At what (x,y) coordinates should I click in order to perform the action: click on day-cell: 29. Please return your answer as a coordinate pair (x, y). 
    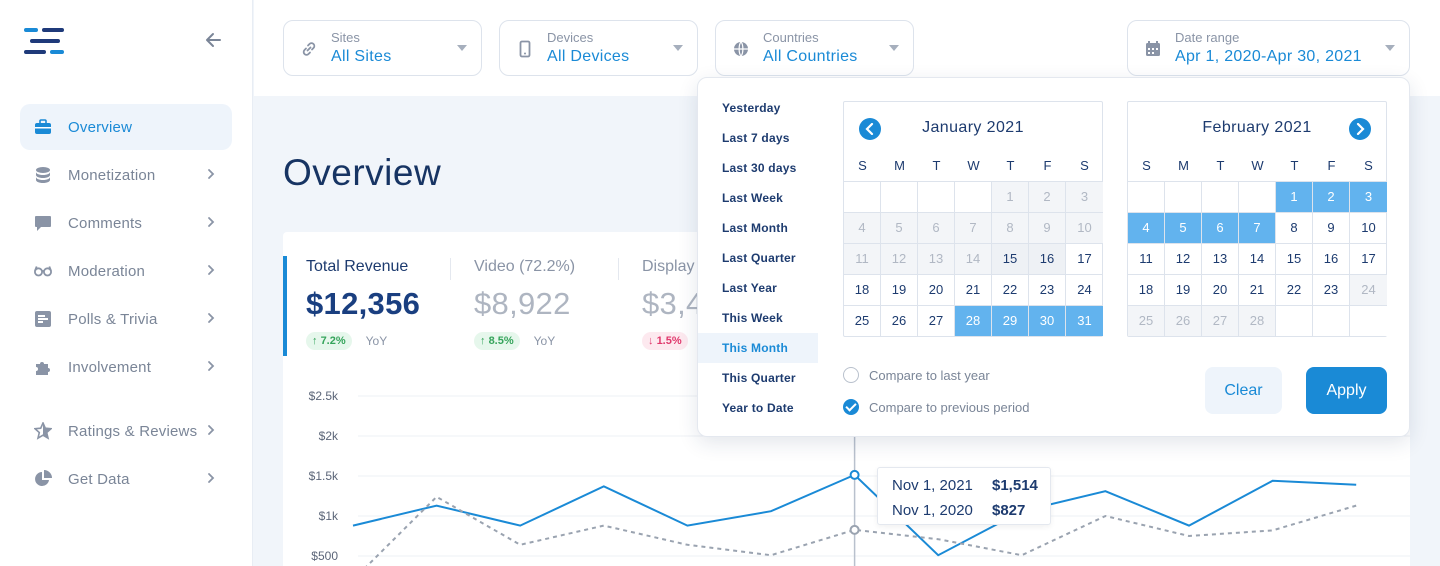
    Looking at the image, I should click on (1010, 320).